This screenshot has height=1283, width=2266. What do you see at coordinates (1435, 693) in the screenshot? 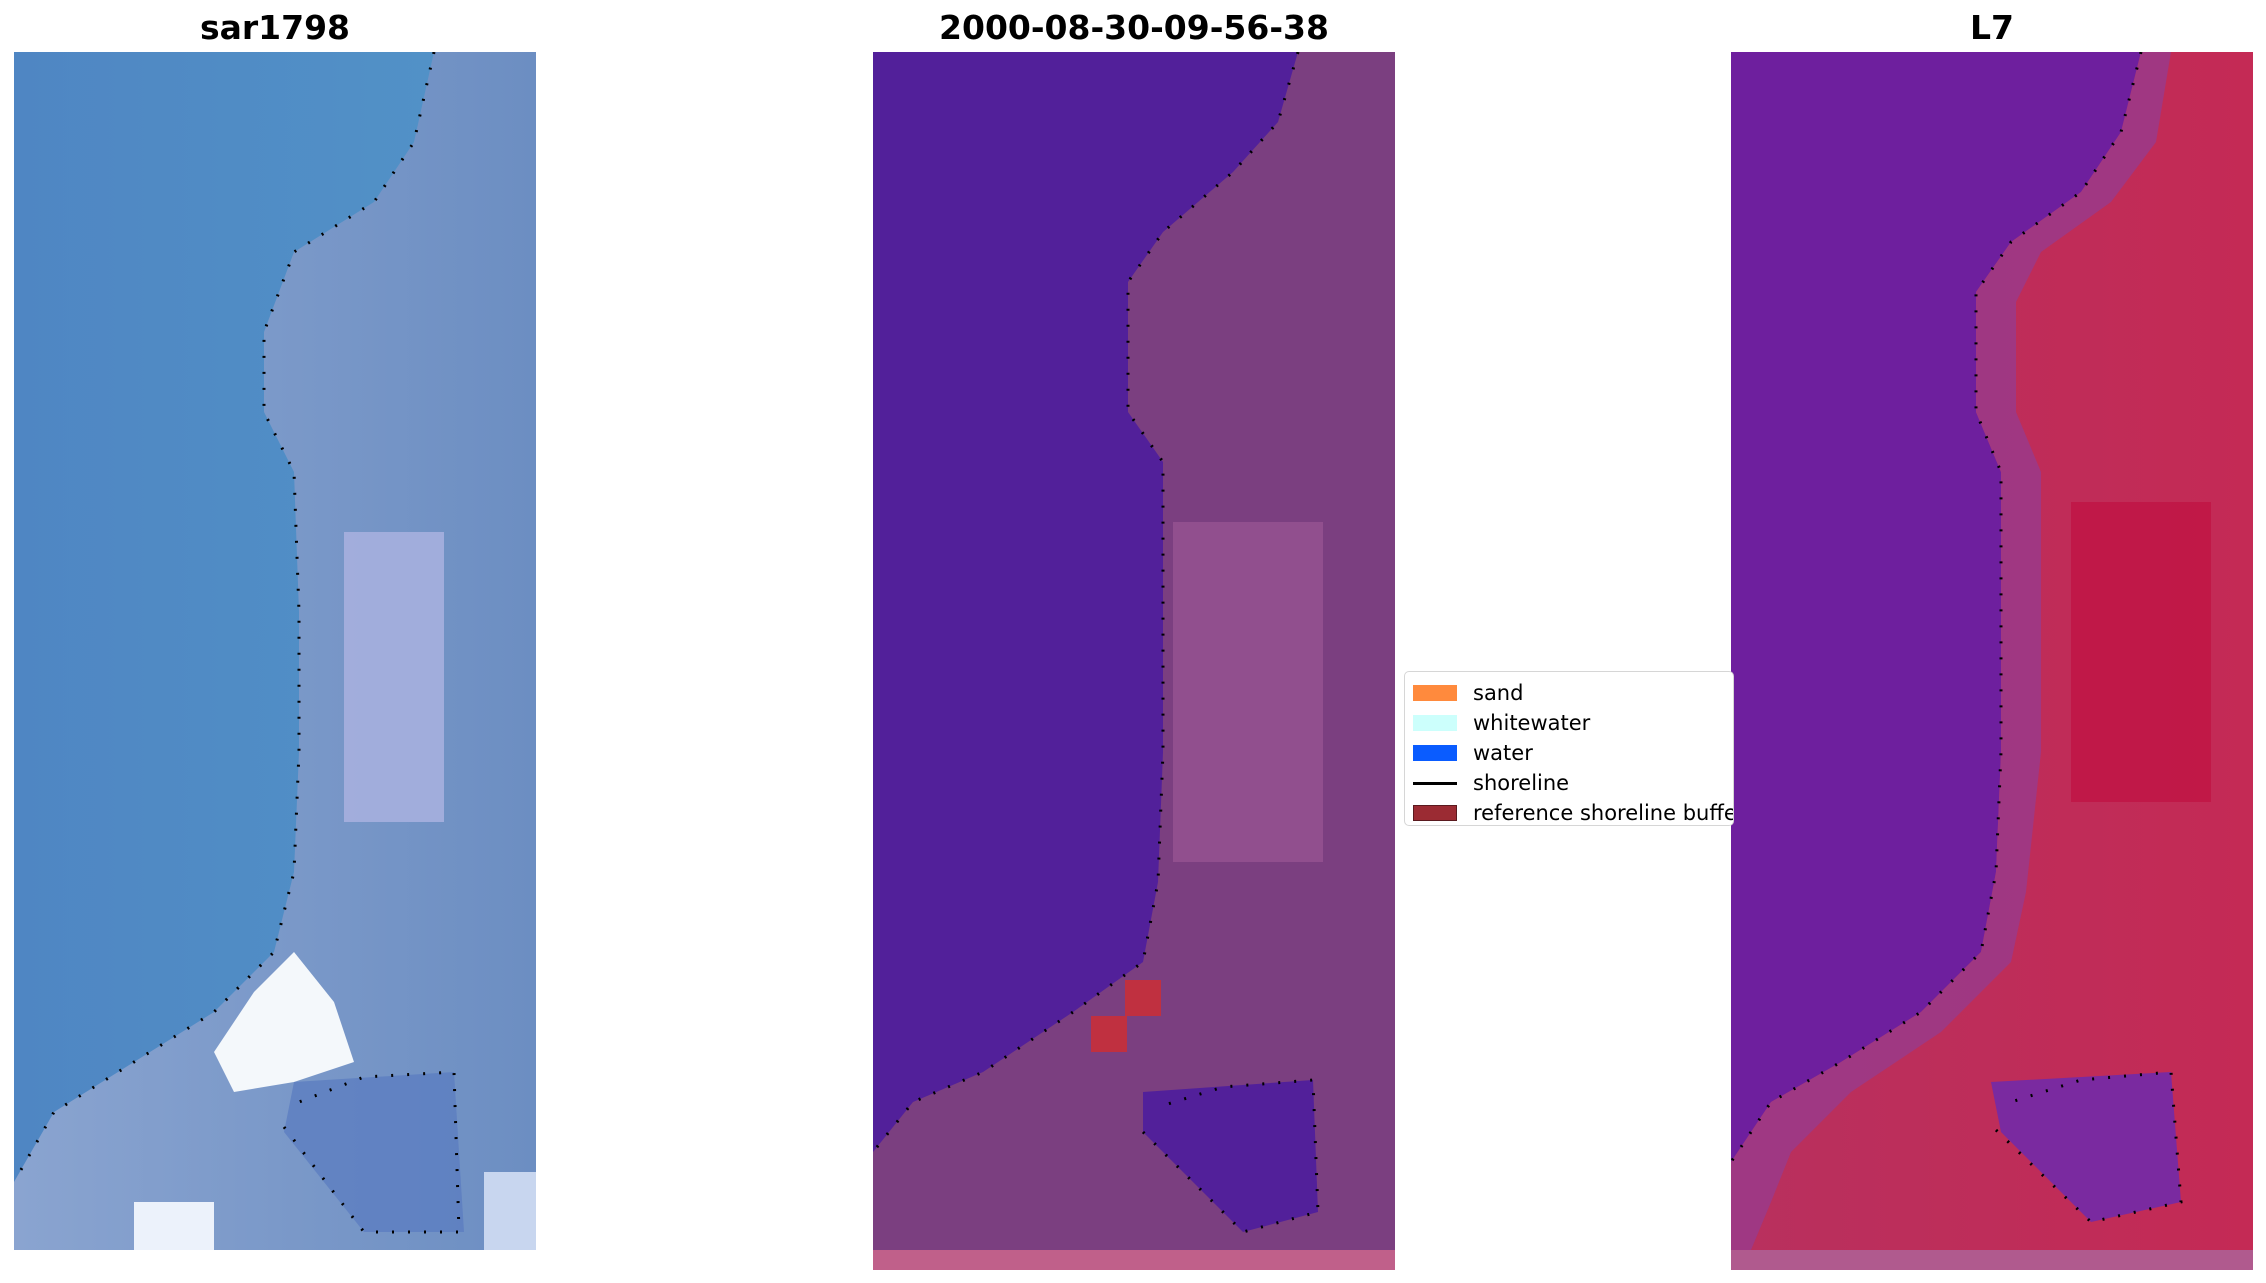
I see `sand-swatch` at bounding box center [1435, 693].